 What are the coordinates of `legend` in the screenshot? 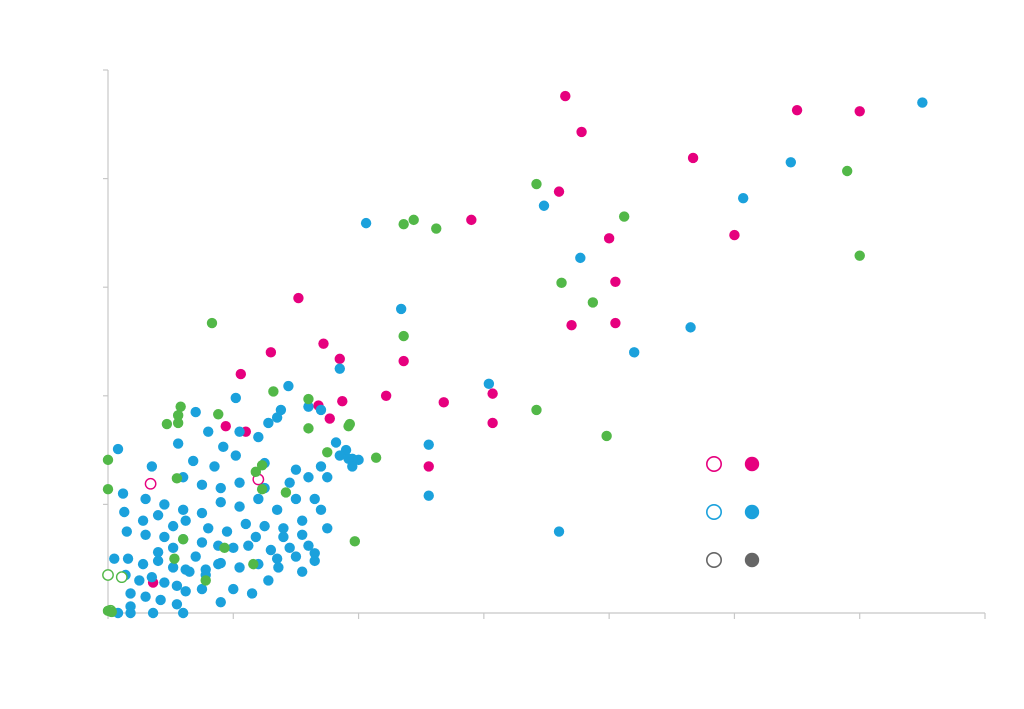 It's located at (732, 511).